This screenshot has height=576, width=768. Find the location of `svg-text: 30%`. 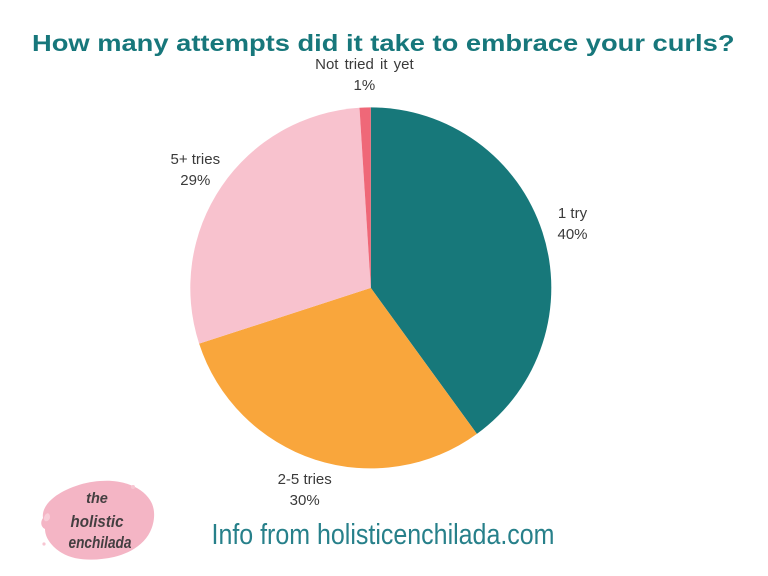

svg-text: 30% is located at coordinates (305, 500).